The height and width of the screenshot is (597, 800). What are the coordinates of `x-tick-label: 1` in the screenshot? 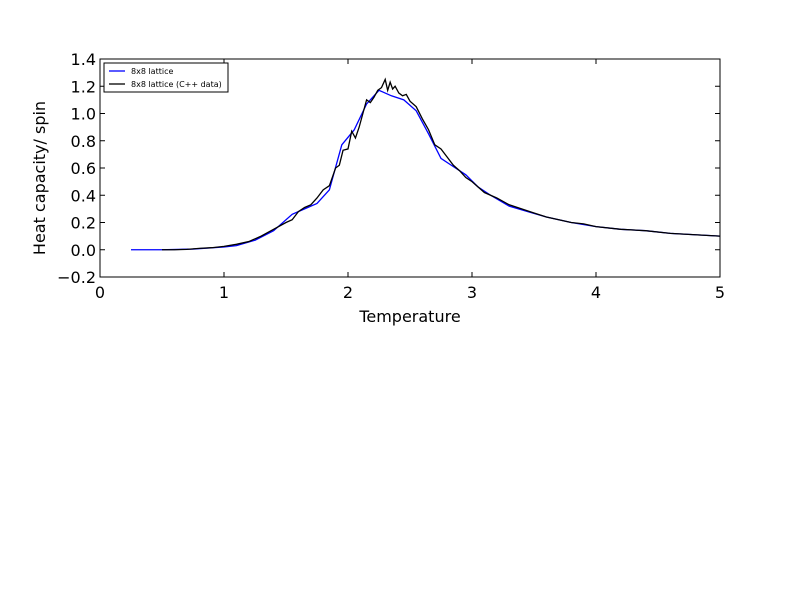 It's located at (224, 292).